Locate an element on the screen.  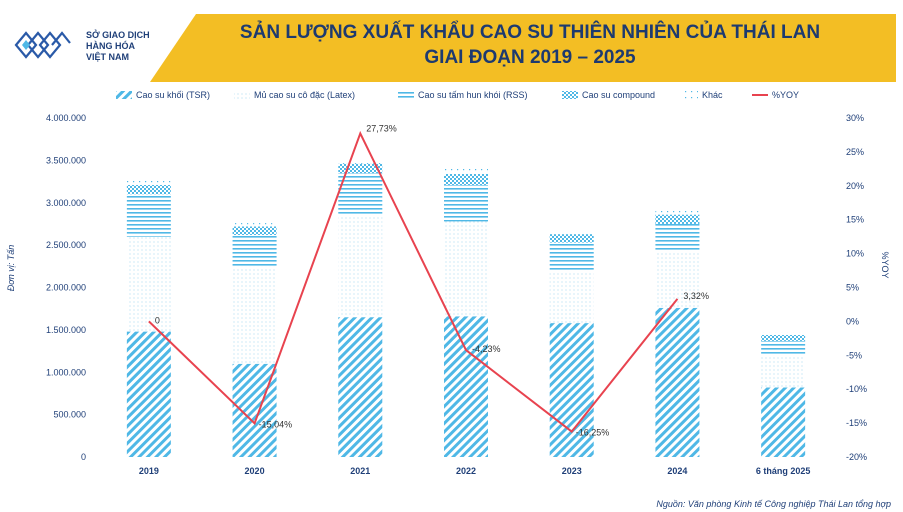
logo-line-1: SỞ GIAO DỊCH is located at coordinates (118, 35).